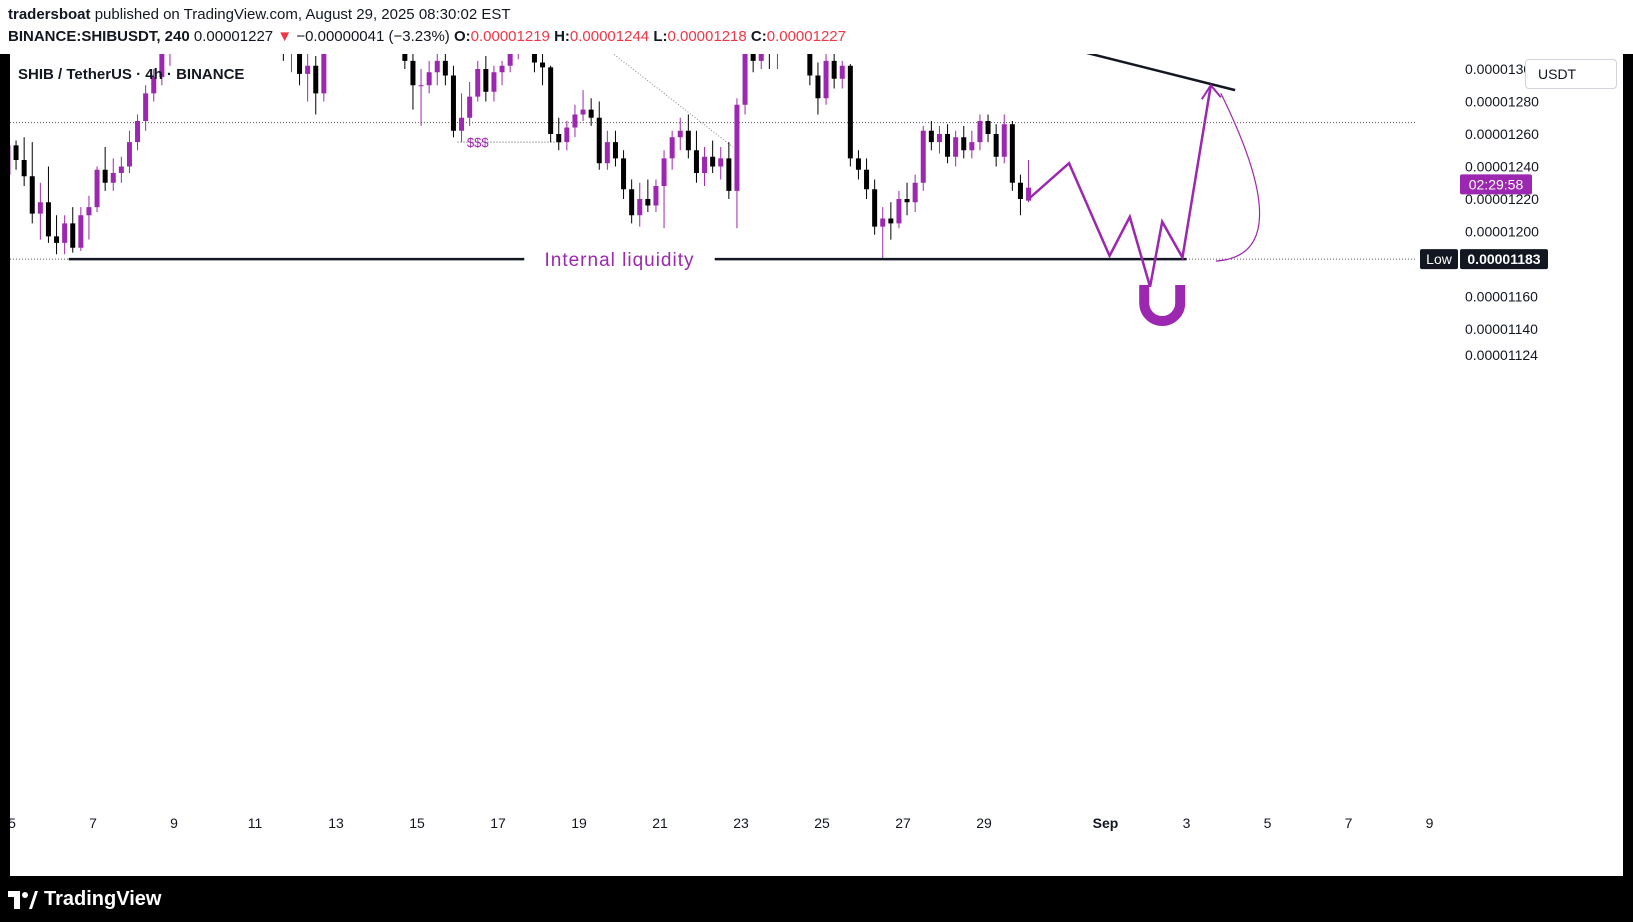 The image size is (1633, 922). What do you see at coordinates (660, 36) in the screenshot?
I see `low-label: L:` at bounding box center [660, 36].